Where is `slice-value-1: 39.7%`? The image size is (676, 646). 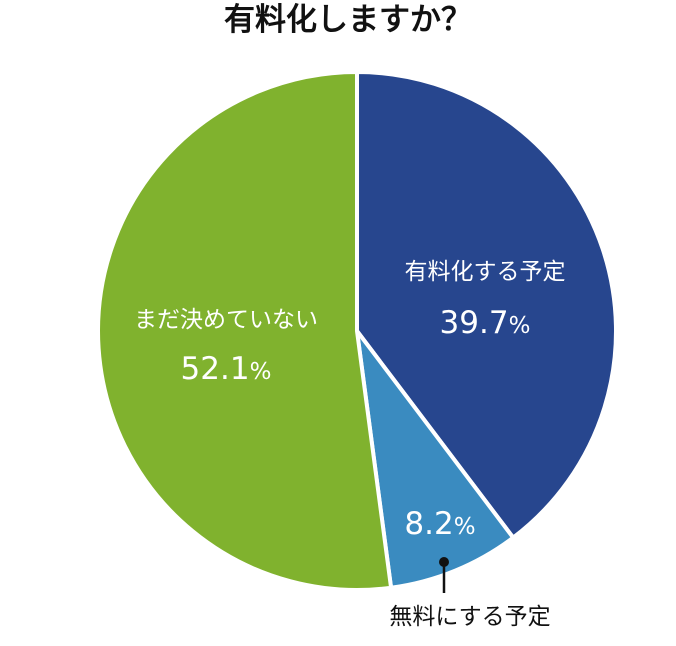 slice-value-1: 39.7% is located at coordinates (485, 323).